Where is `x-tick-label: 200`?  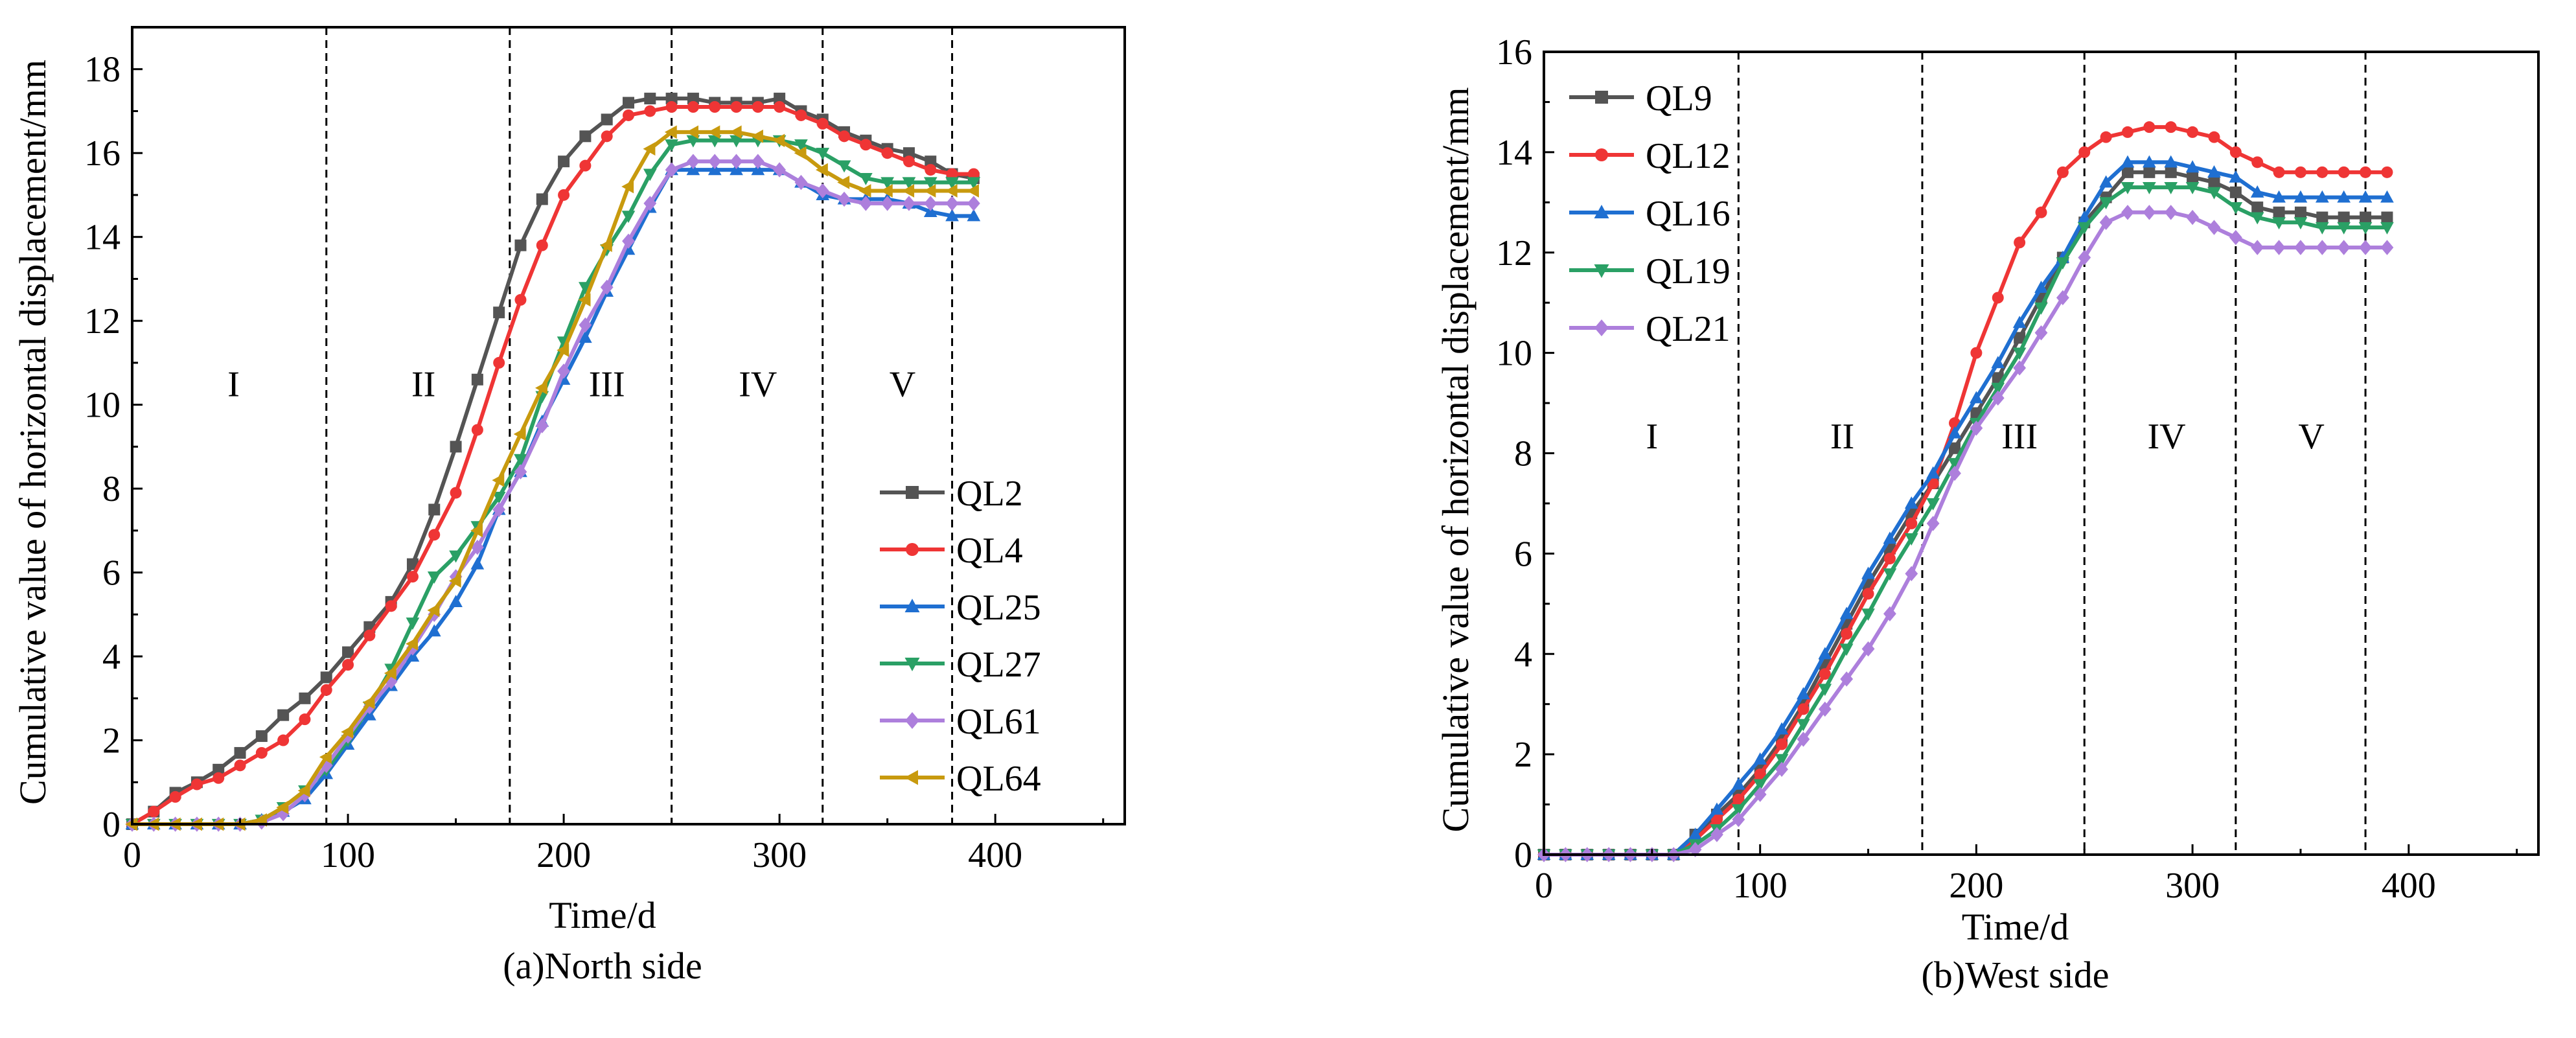
x-tick-label: 200 is located at coordinates (563, 855).